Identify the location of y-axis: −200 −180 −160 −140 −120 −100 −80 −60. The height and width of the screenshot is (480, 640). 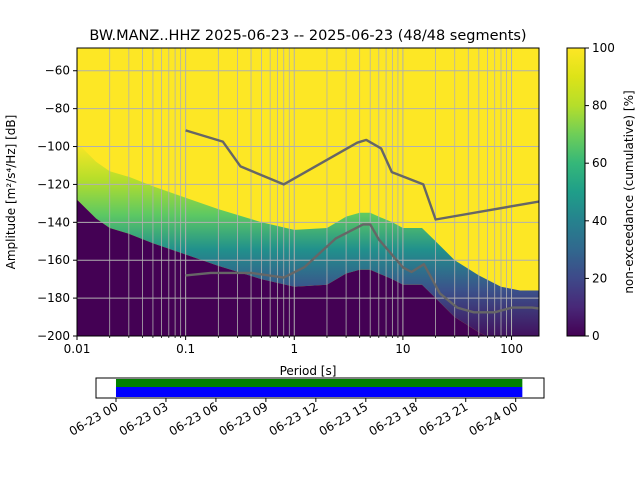
(57, 203).